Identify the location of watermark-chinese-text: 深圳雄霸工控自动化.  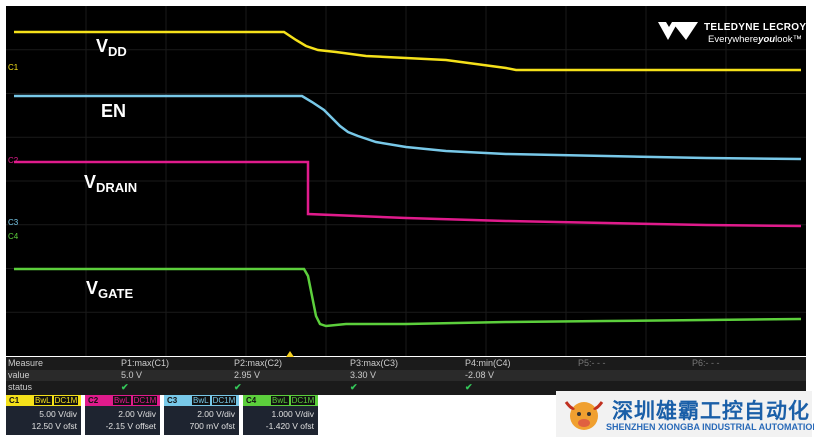
(711, 411).